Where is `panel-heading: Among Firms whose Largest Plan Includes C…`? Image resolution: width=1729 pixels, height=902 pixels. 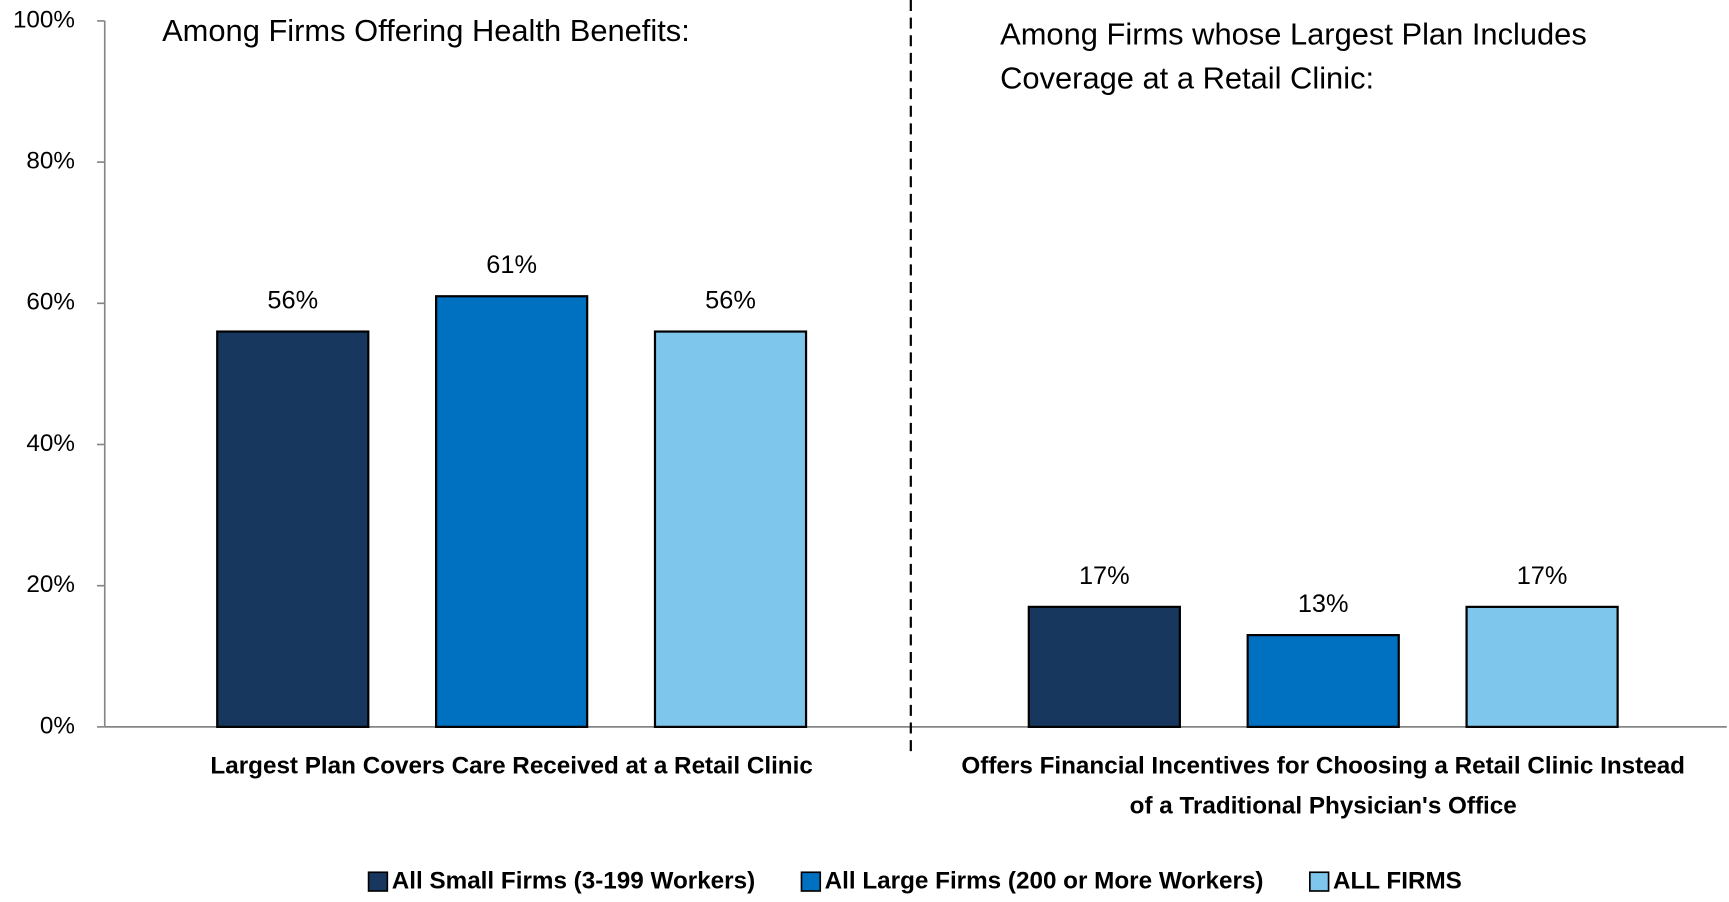 panel-heading: Among Firms whose Largest Plan Includes C… is located at coordinates (1293, 56).